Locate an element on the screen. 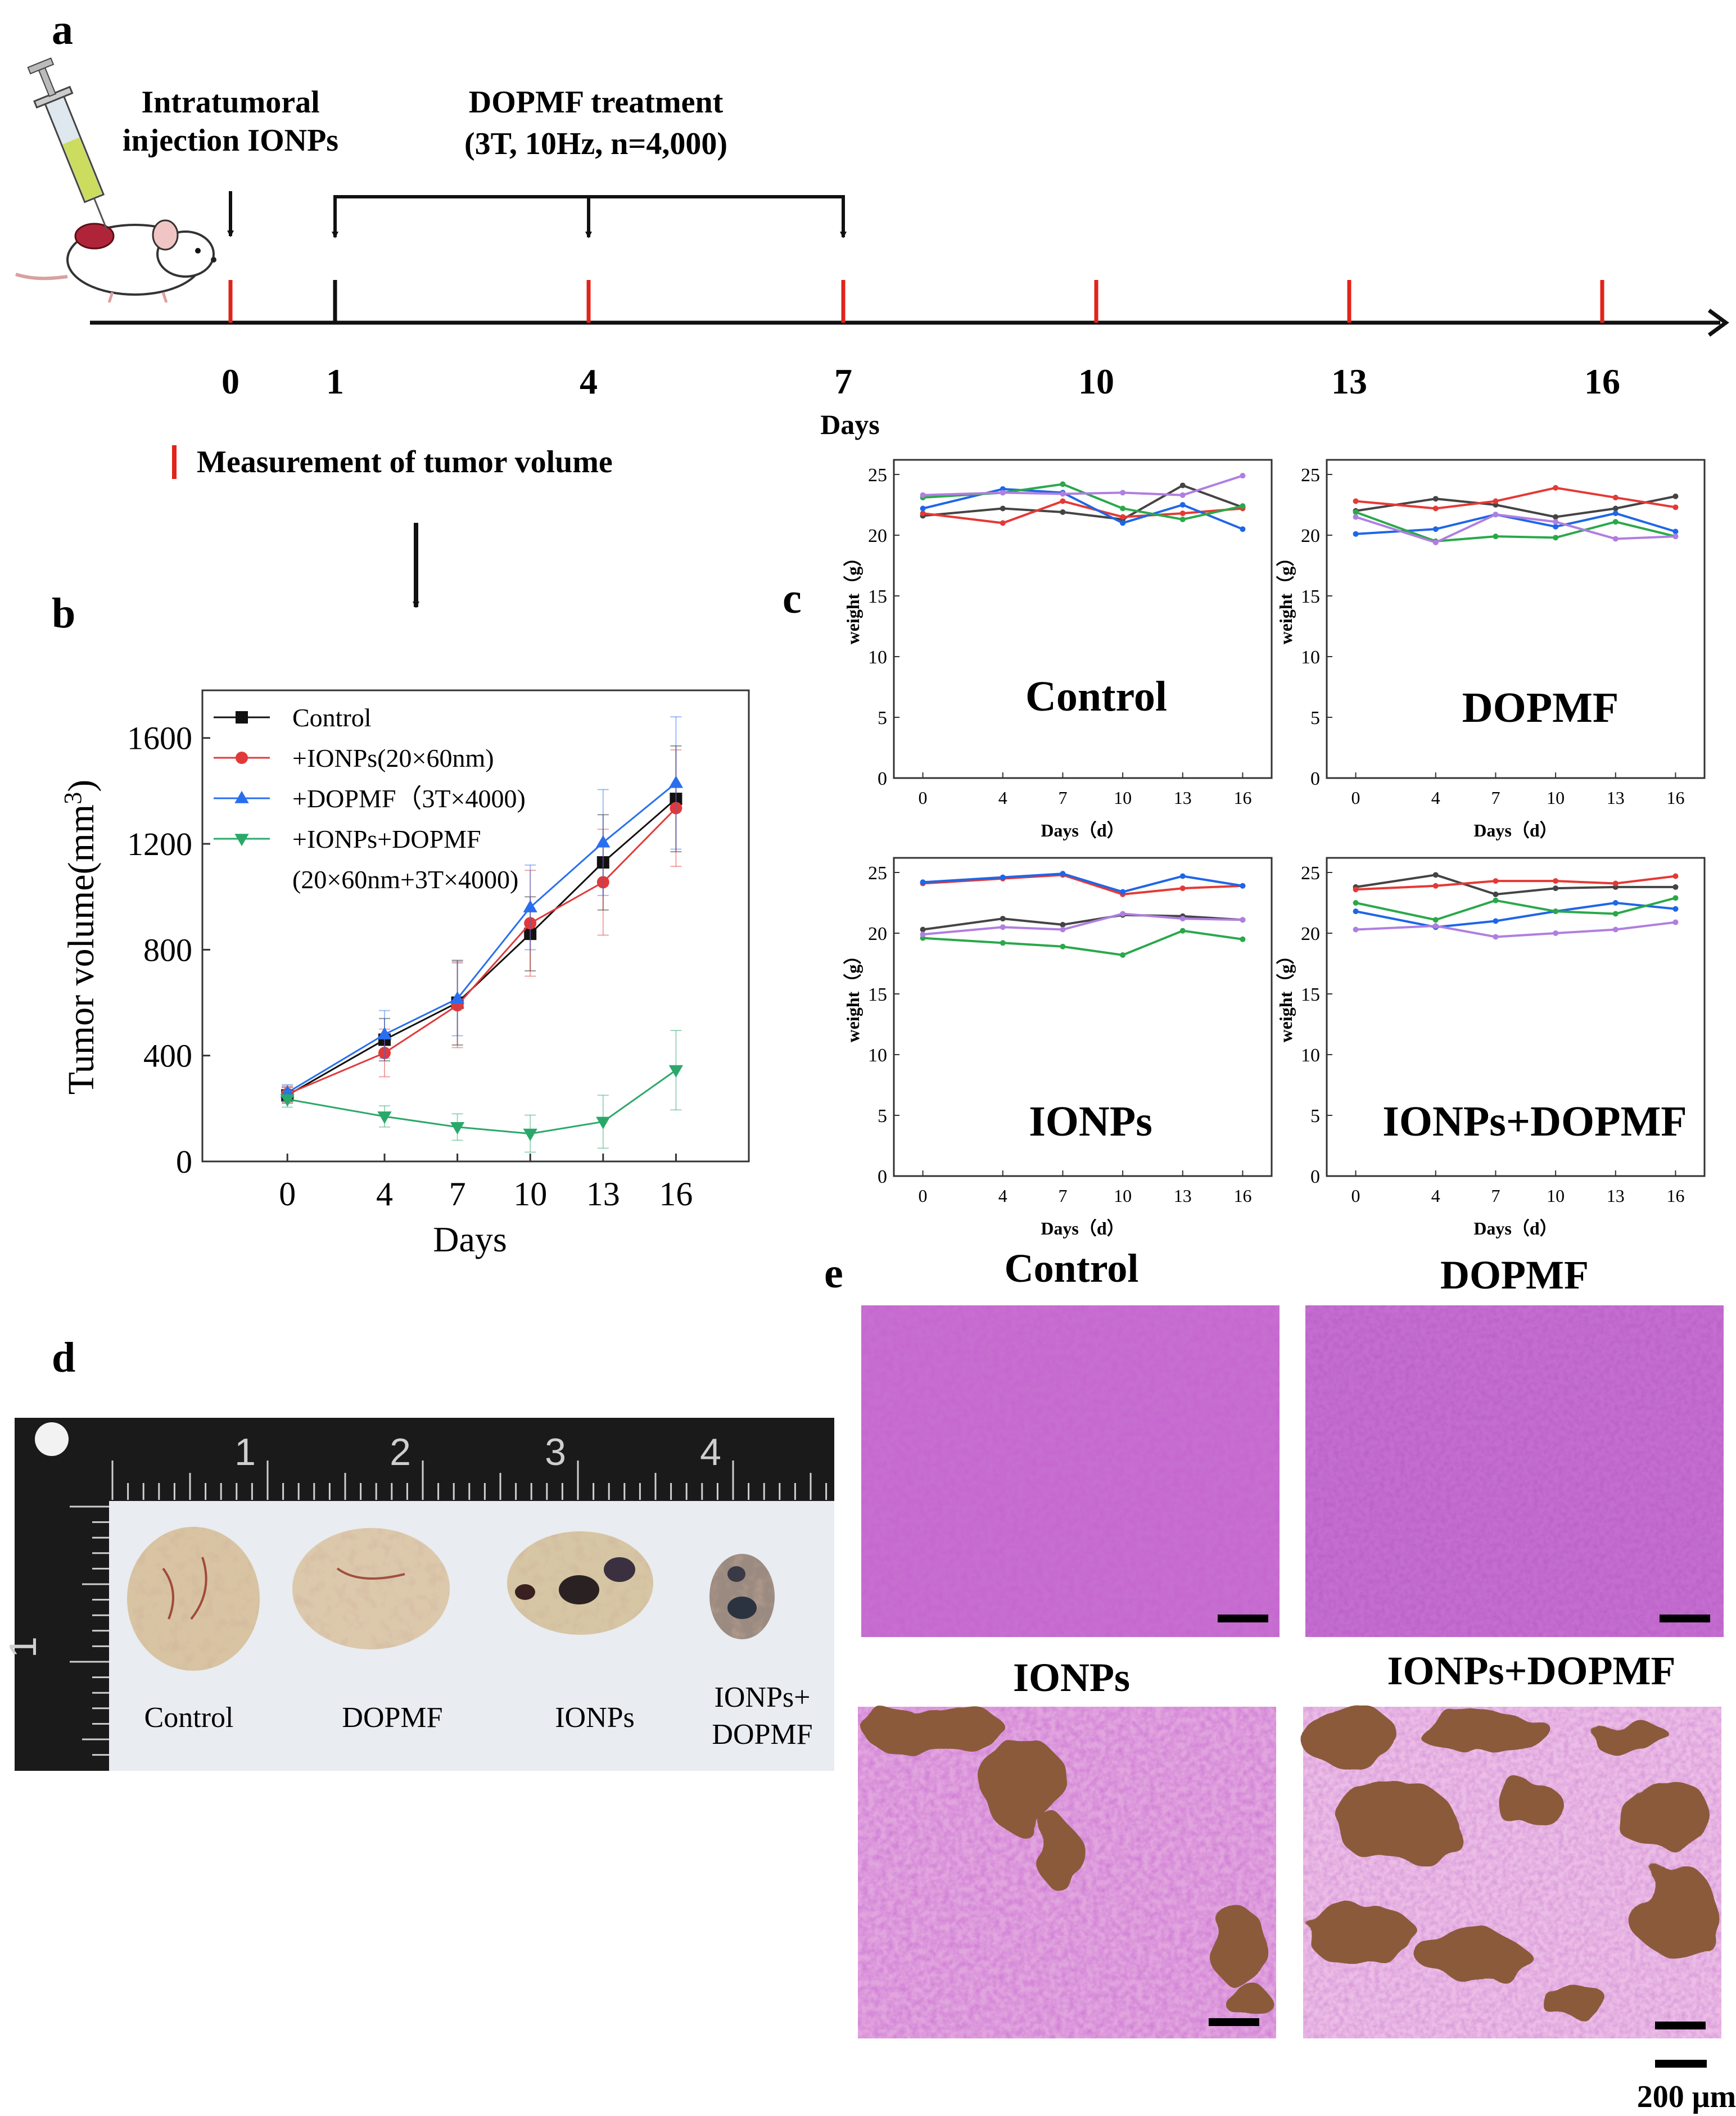  y-axis-label: Tumor volume(mm3) is located at coordinates (80, 938).